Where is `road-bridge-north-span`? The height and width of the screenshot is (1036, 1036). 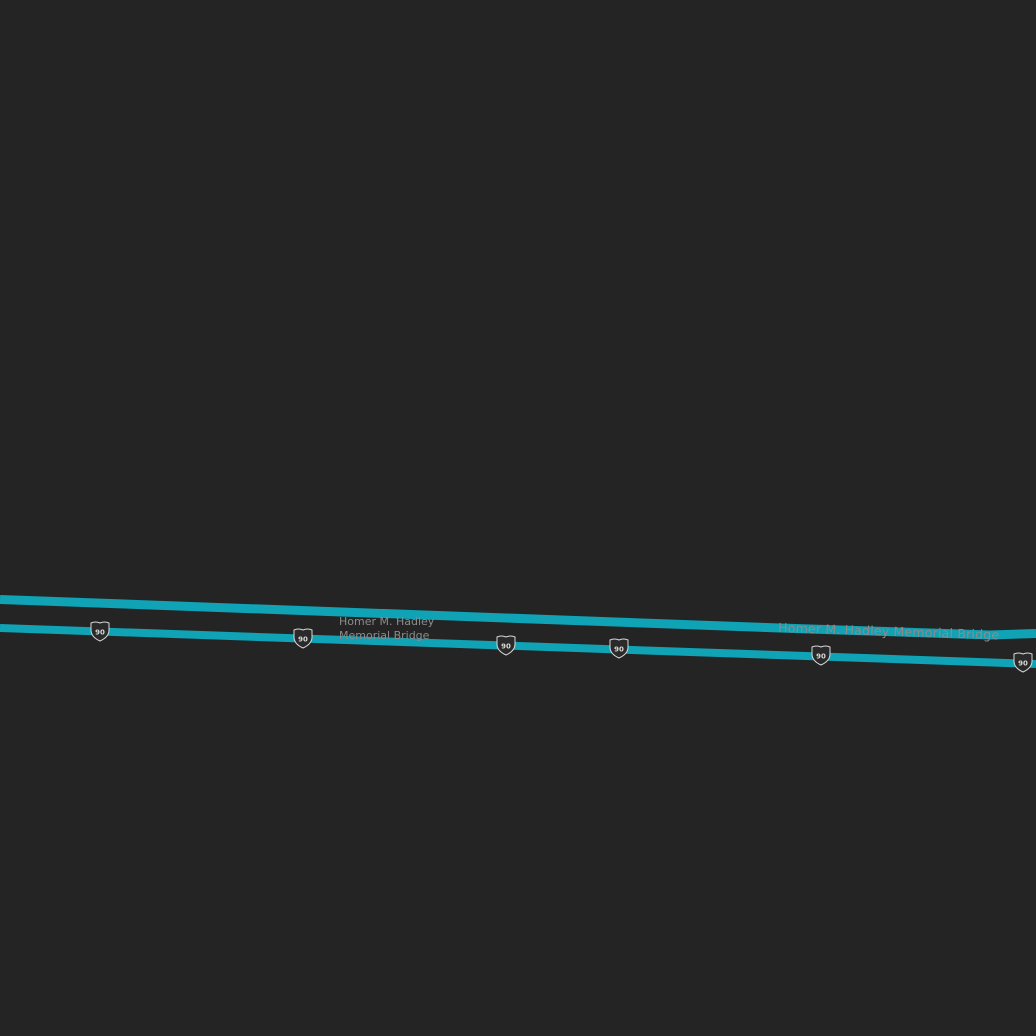
road-bridge-north-span is located at coordinates (518, 617).